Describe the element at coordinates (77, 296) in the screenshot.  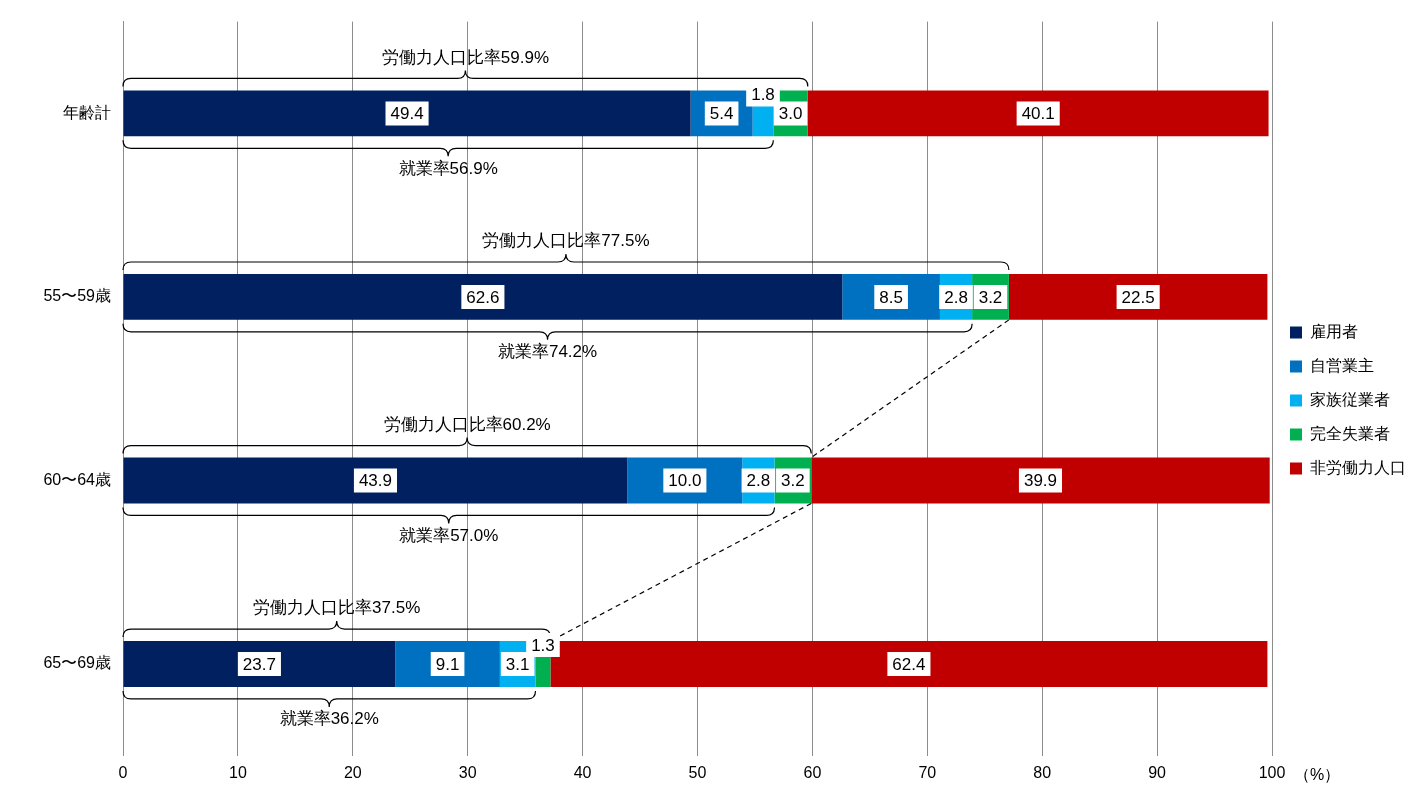
I see `y-tick-label: 55〜59歳` at that location.